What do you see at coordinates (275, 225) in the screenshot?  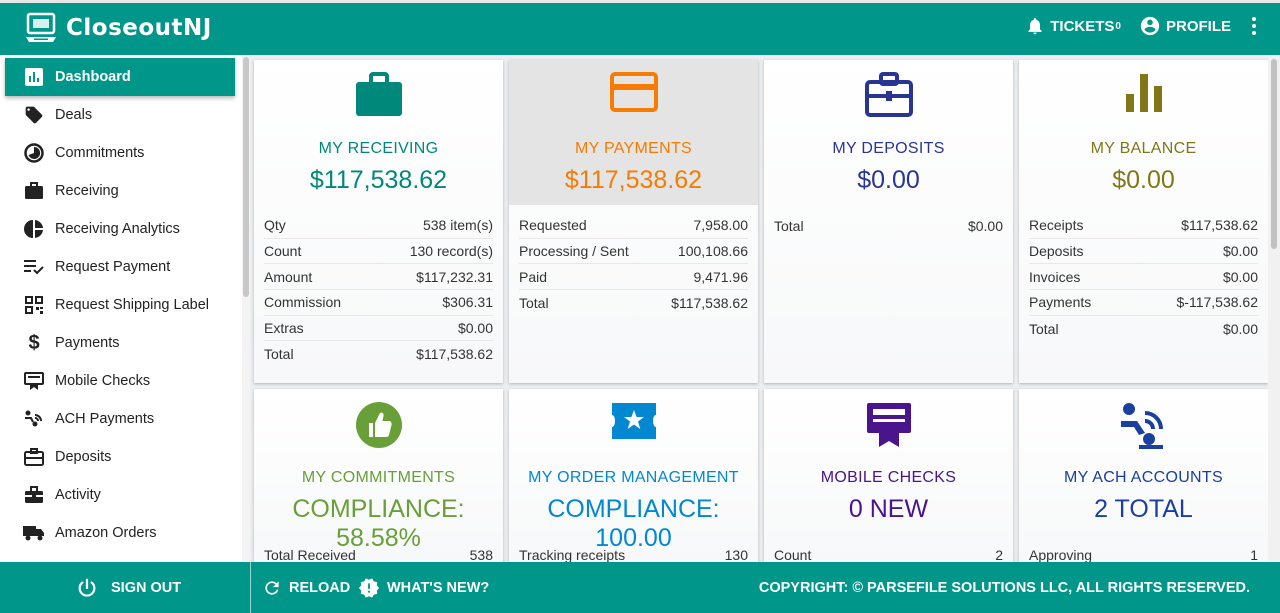 I see `row-label: Qty` at bounding box center [275, 225].